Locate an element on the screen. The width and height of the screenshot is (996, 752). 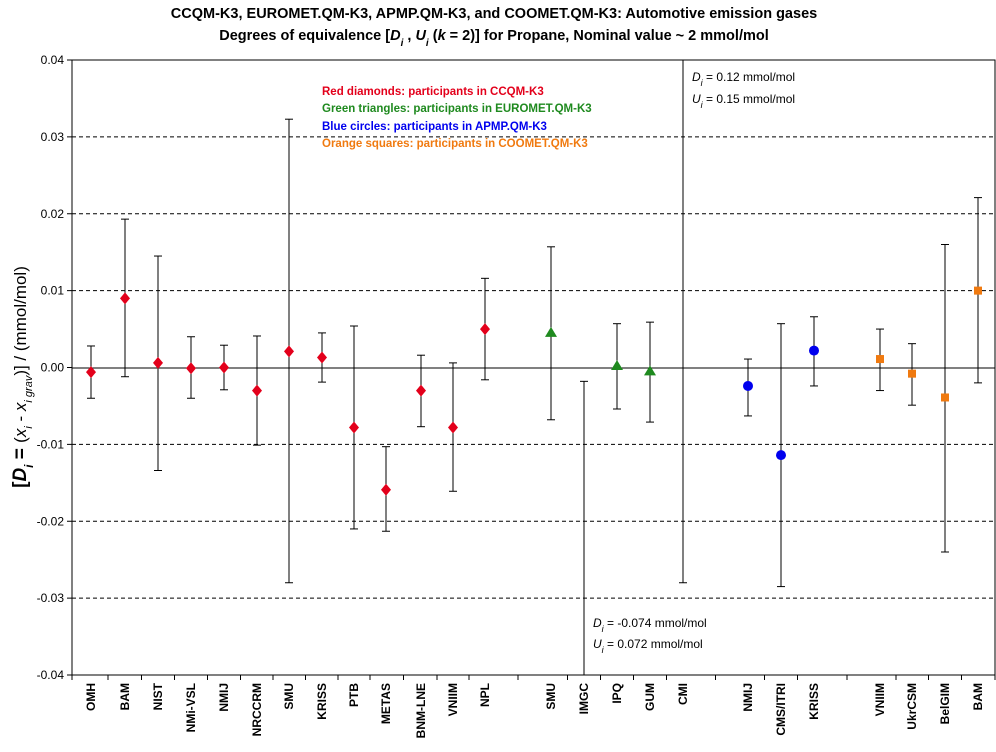
category-label: OMH is located at coordinates (91, 697).